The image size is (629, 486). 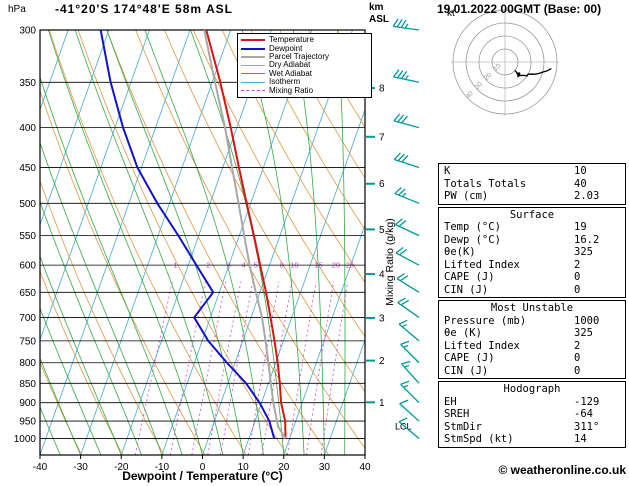 I want to click on legend-item-parcel: Parcel Trajectory, so click(x=304, y=56).